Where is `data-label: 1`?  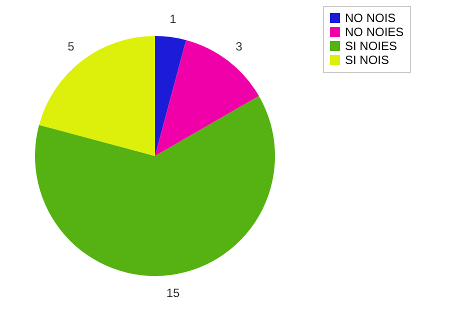 data-label: 1 is located at coordinates (173, 19).